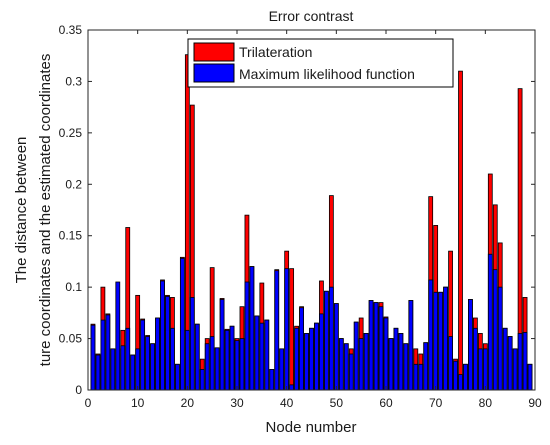 The width and height of the screenshot is (550, 445). What do you see at coordinates (214, 73) in the screenshot?
I see `legend-swatch-maximum-likelihood` at bounding box center [214, 73].